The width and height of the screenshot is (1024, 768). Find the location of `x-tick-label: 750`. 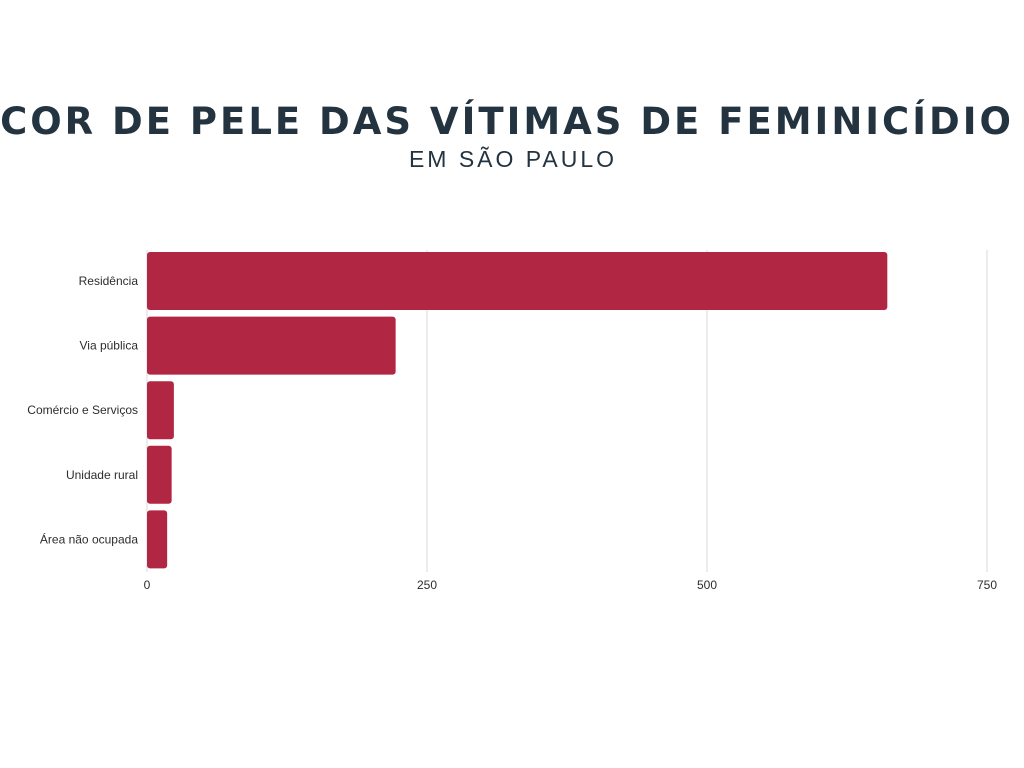

x-tick-label: 750 is located at coordinates (987, 585).